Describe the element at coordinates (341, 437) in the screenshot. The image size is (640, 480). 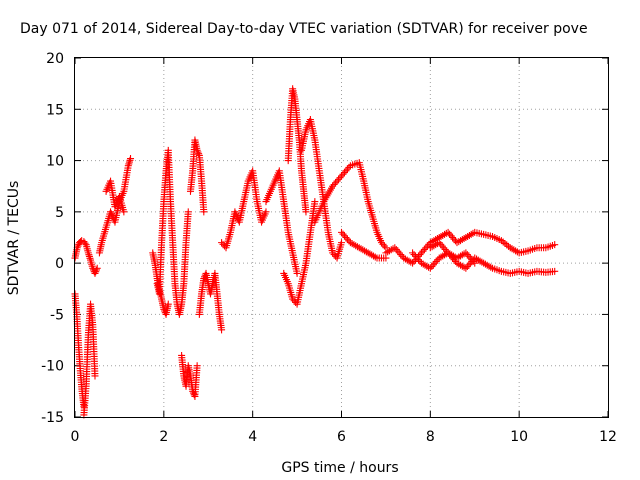
I see `x-tick-label: 6` at that location.